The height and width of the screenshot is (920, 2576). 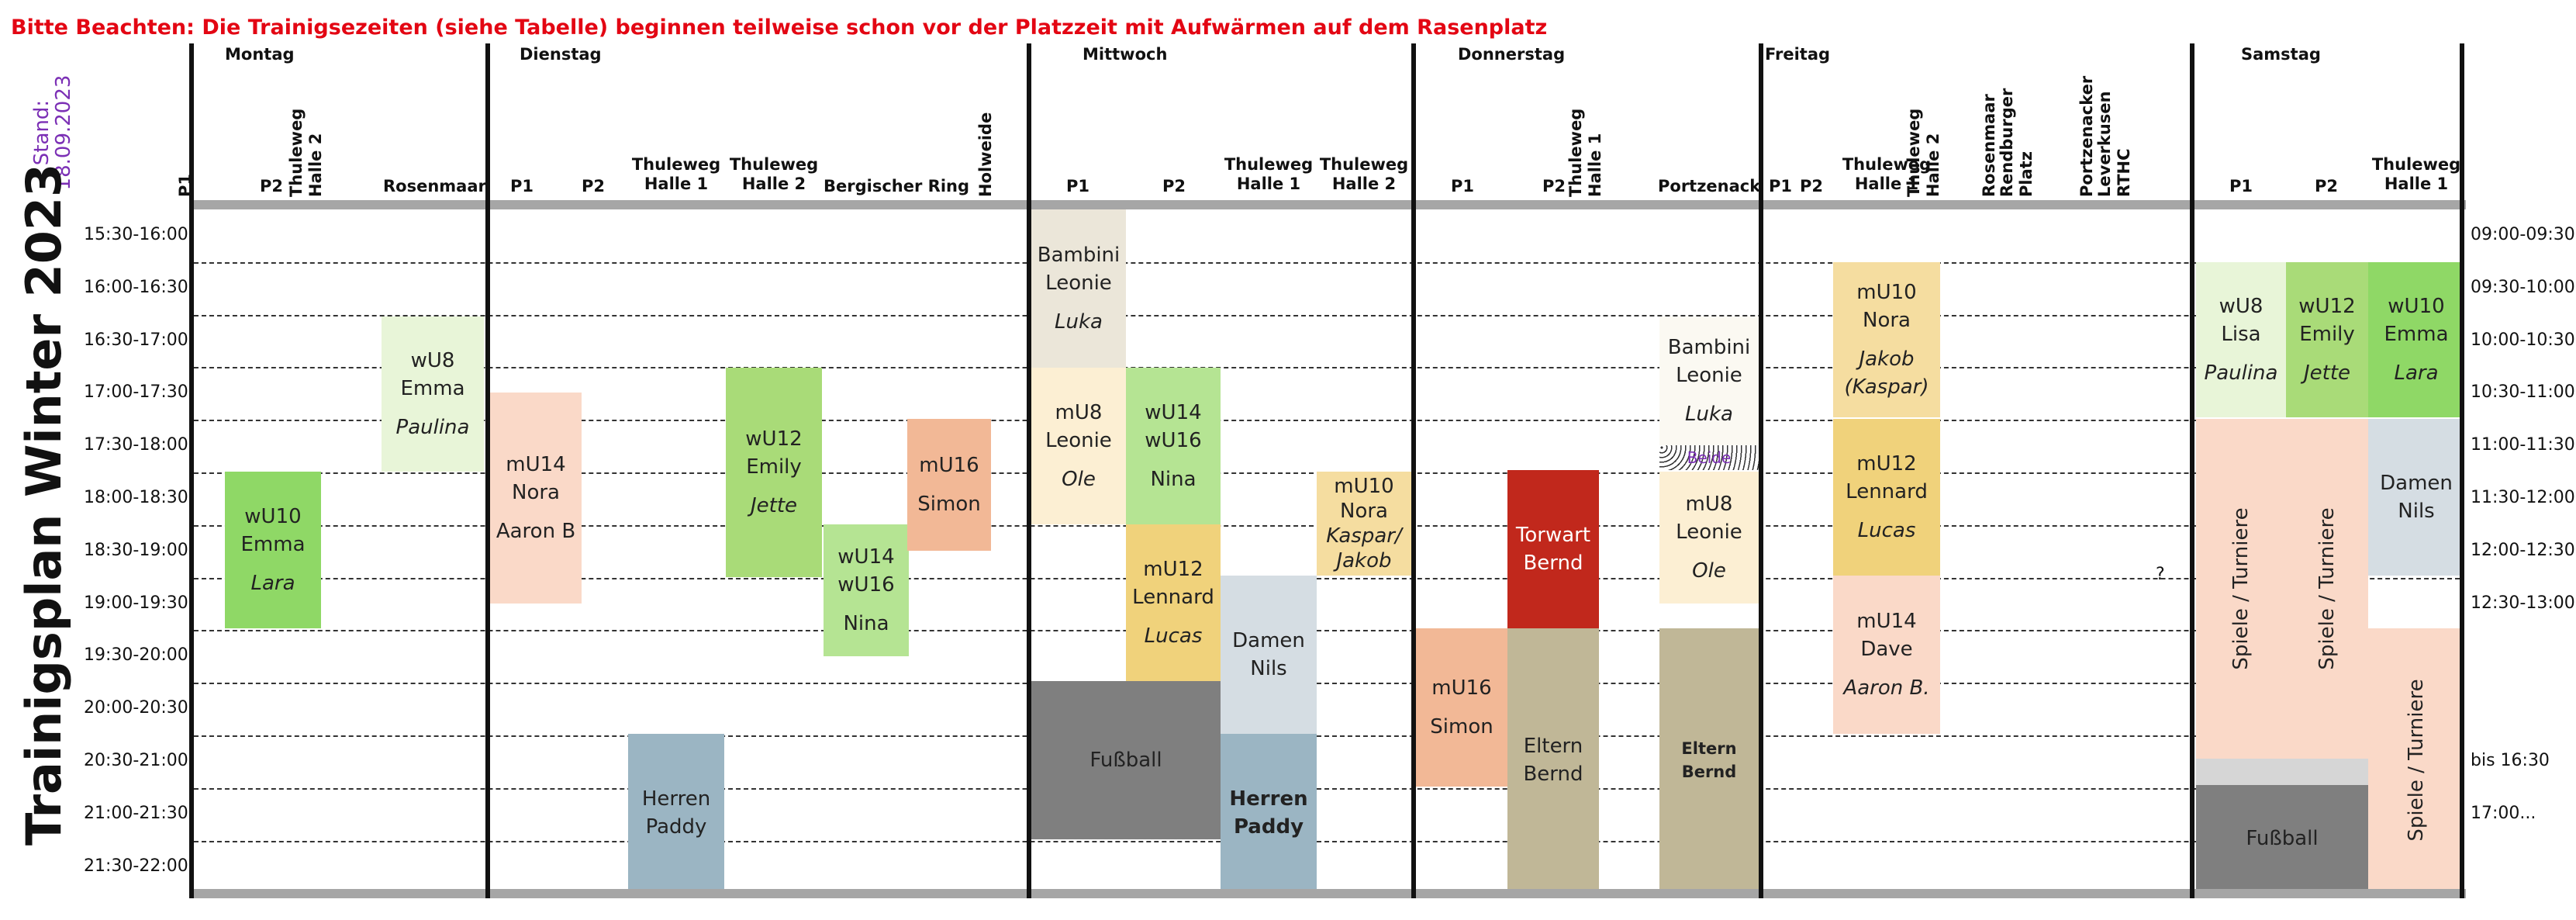 What do you see at coordinates (488, 470) in the screenshot?
I see `day-separator-mo-di` at bounding box center [488, 470].